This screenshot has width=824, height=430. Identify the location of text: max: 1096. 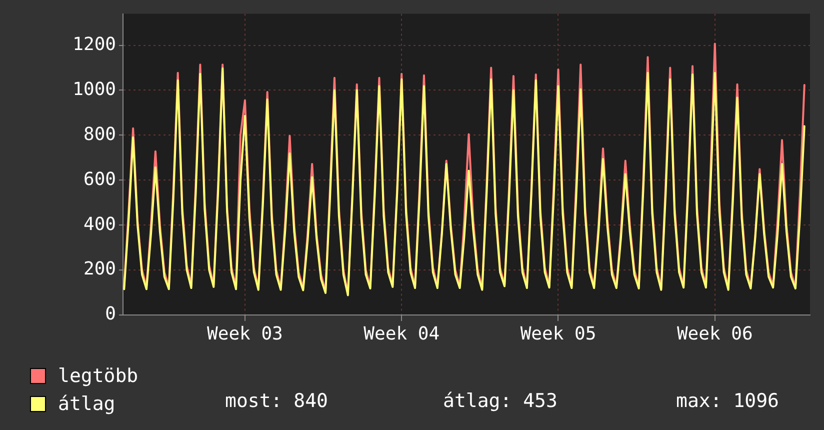
(727, 401).